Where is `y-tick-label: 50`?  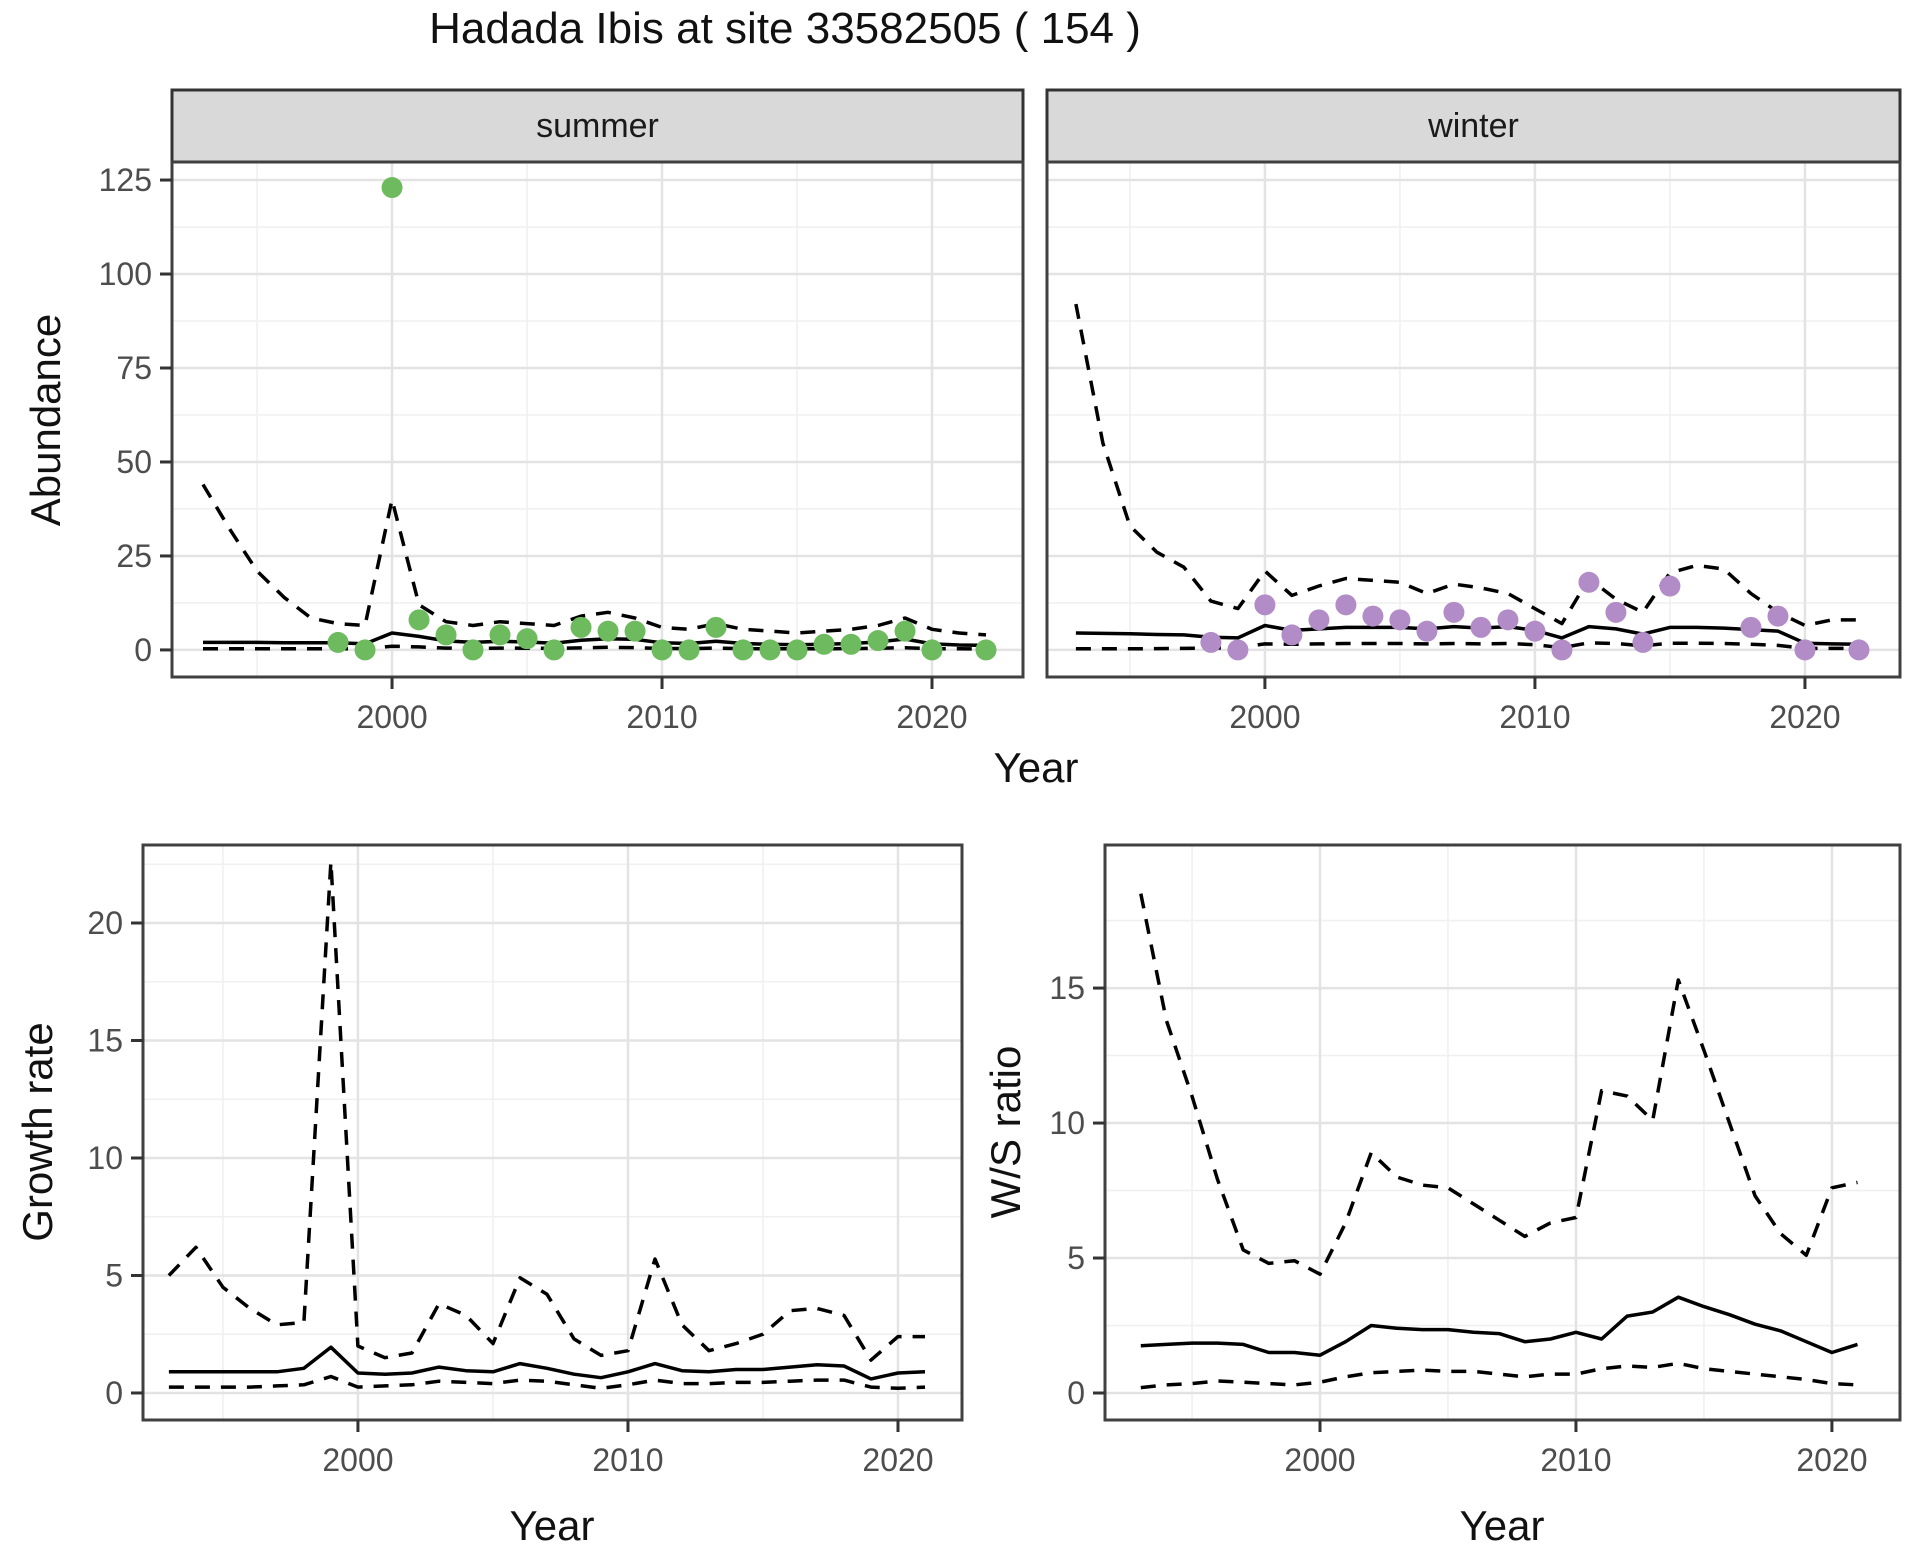 y-tick-label: 50 is located at coordinates (134, 462).